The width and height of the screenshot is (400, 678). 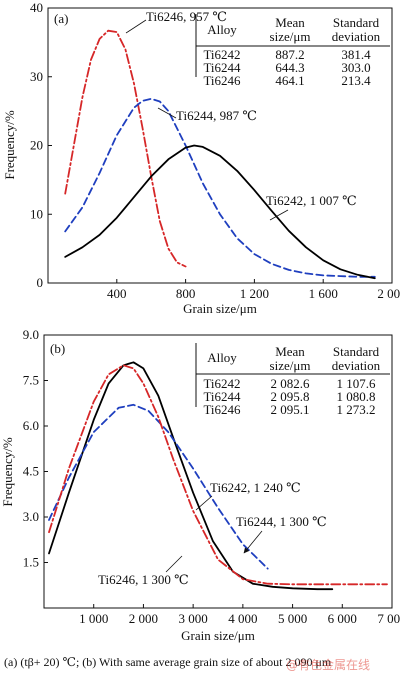 I want to click on y-tick-label: 4.5, so click(x=31, y=471).